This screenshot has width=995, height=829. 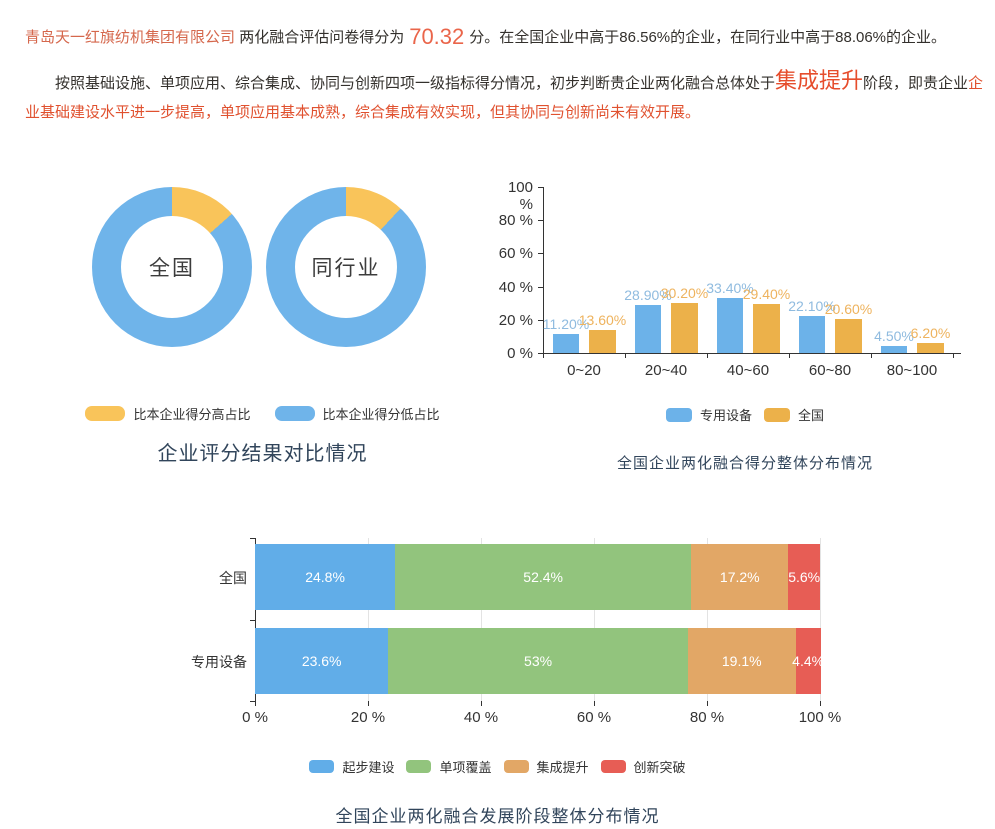 I want to click on stack-chart-title: 全国企业两化融合发展阶段整体分布情况, so click(x=497, y=816).